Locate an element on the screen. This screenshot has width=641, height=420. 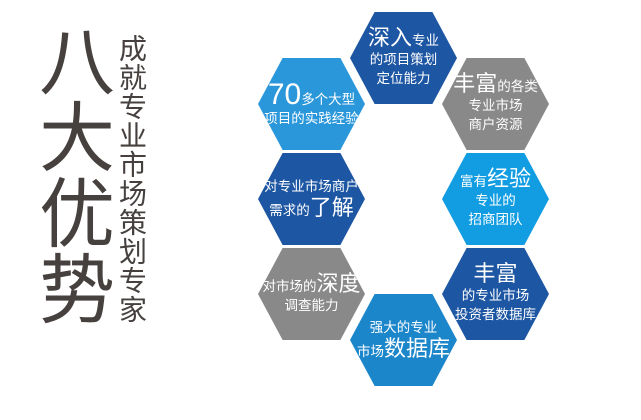
hexagon-label: 强大的专业 市场数据库 is located at coordinates (403, 340).